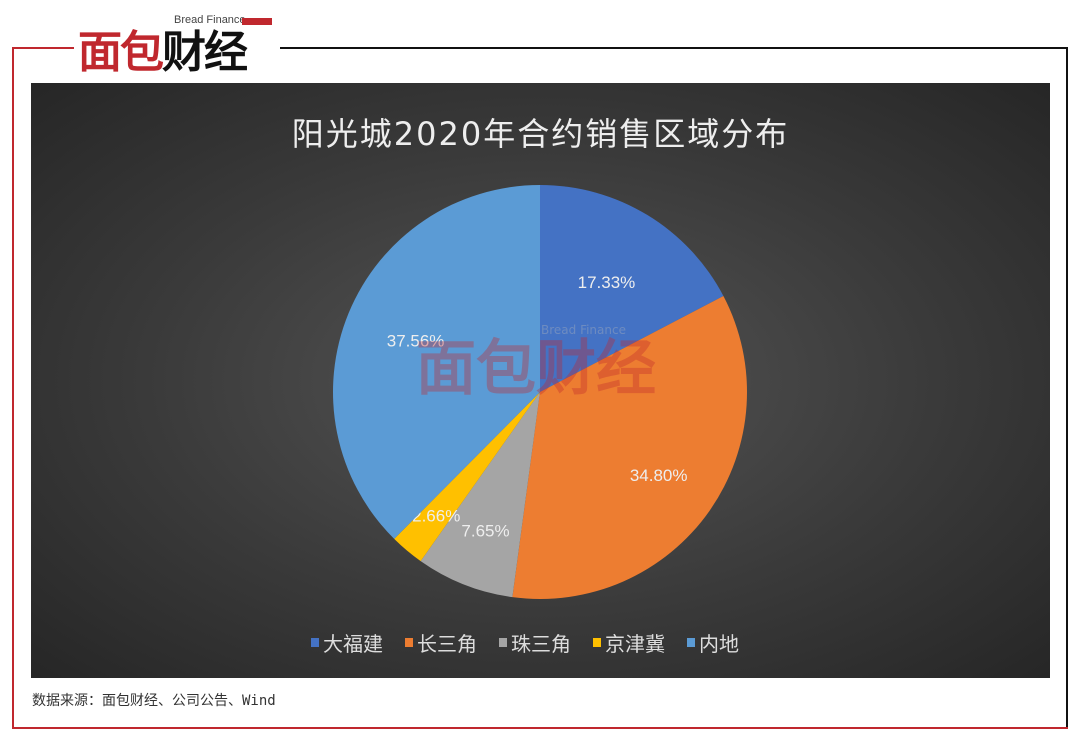  Describe the element at coordinates (719, 644) in the screenshot. I see `legend-label: 内地` at that location.